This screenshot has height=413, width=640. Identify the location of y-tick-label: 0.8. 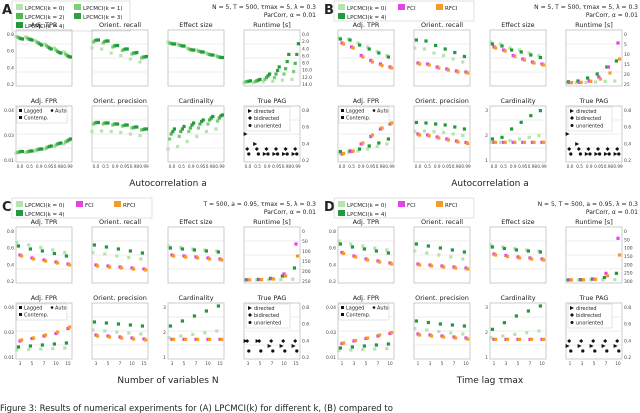
(10, 232).